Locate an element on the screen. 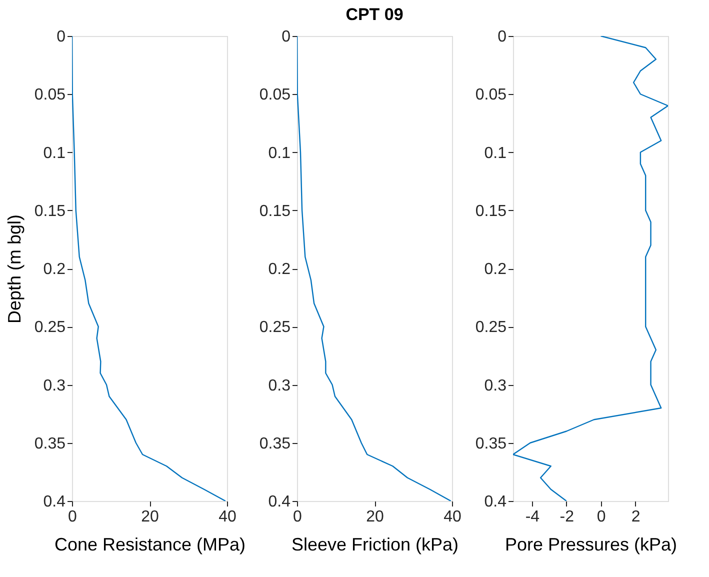  x-tick-label: -4 is located at coordinates (532, 517).